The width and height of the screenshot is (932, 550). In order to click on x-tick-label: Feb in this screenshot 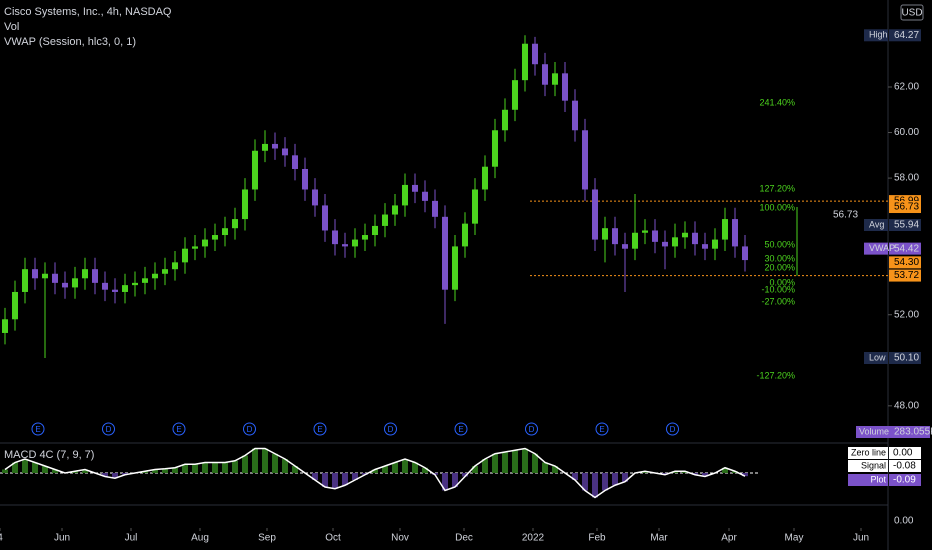, I will do `click(597, 538)`.